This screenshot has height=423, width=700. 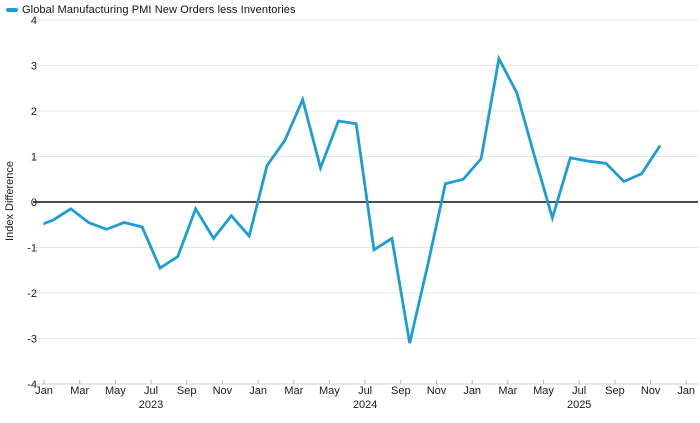 I want to click on y-tick-label: 2, so click(x=34, y=112).